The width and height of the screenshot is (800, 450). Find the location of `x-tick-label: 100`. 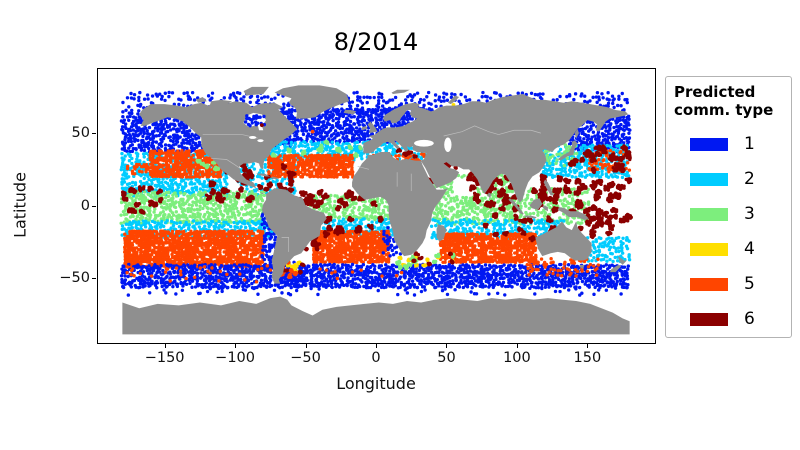

x-tick-label: 100 is located at coordinates (517, 358).